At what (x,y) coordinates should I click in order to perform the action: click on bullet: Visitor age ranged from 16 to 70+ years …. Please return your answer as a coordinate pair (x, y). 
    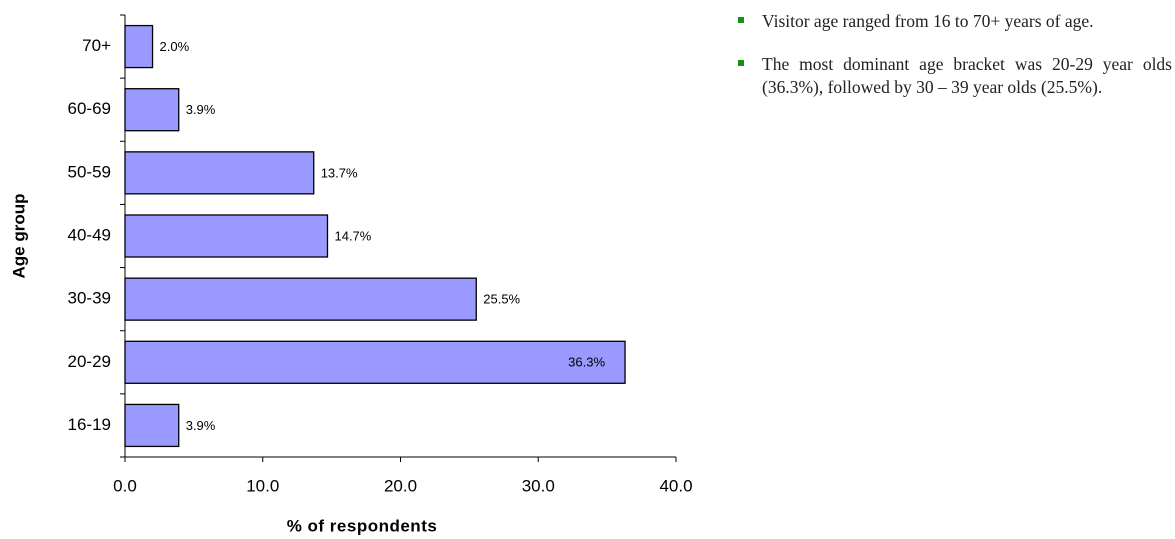
    Looking at the image, I should click on (955, 21).